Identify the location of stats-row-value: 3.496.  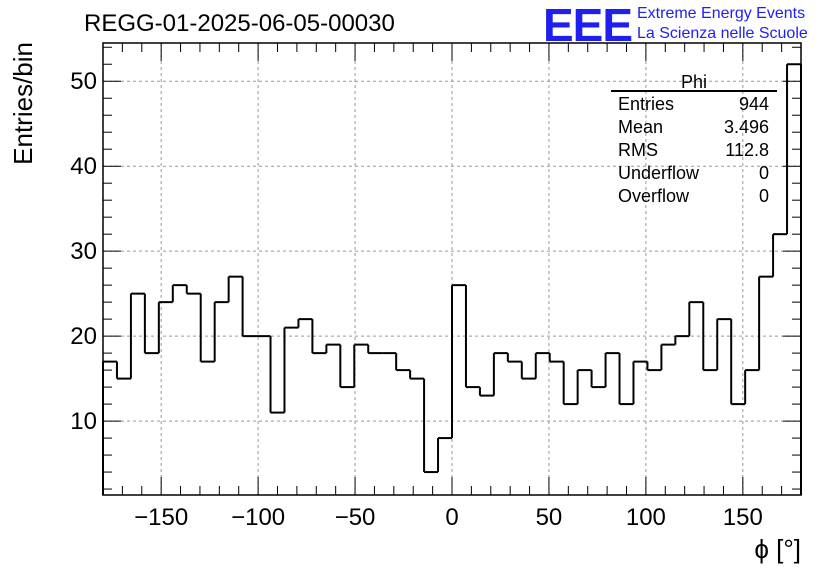
(746, 127).